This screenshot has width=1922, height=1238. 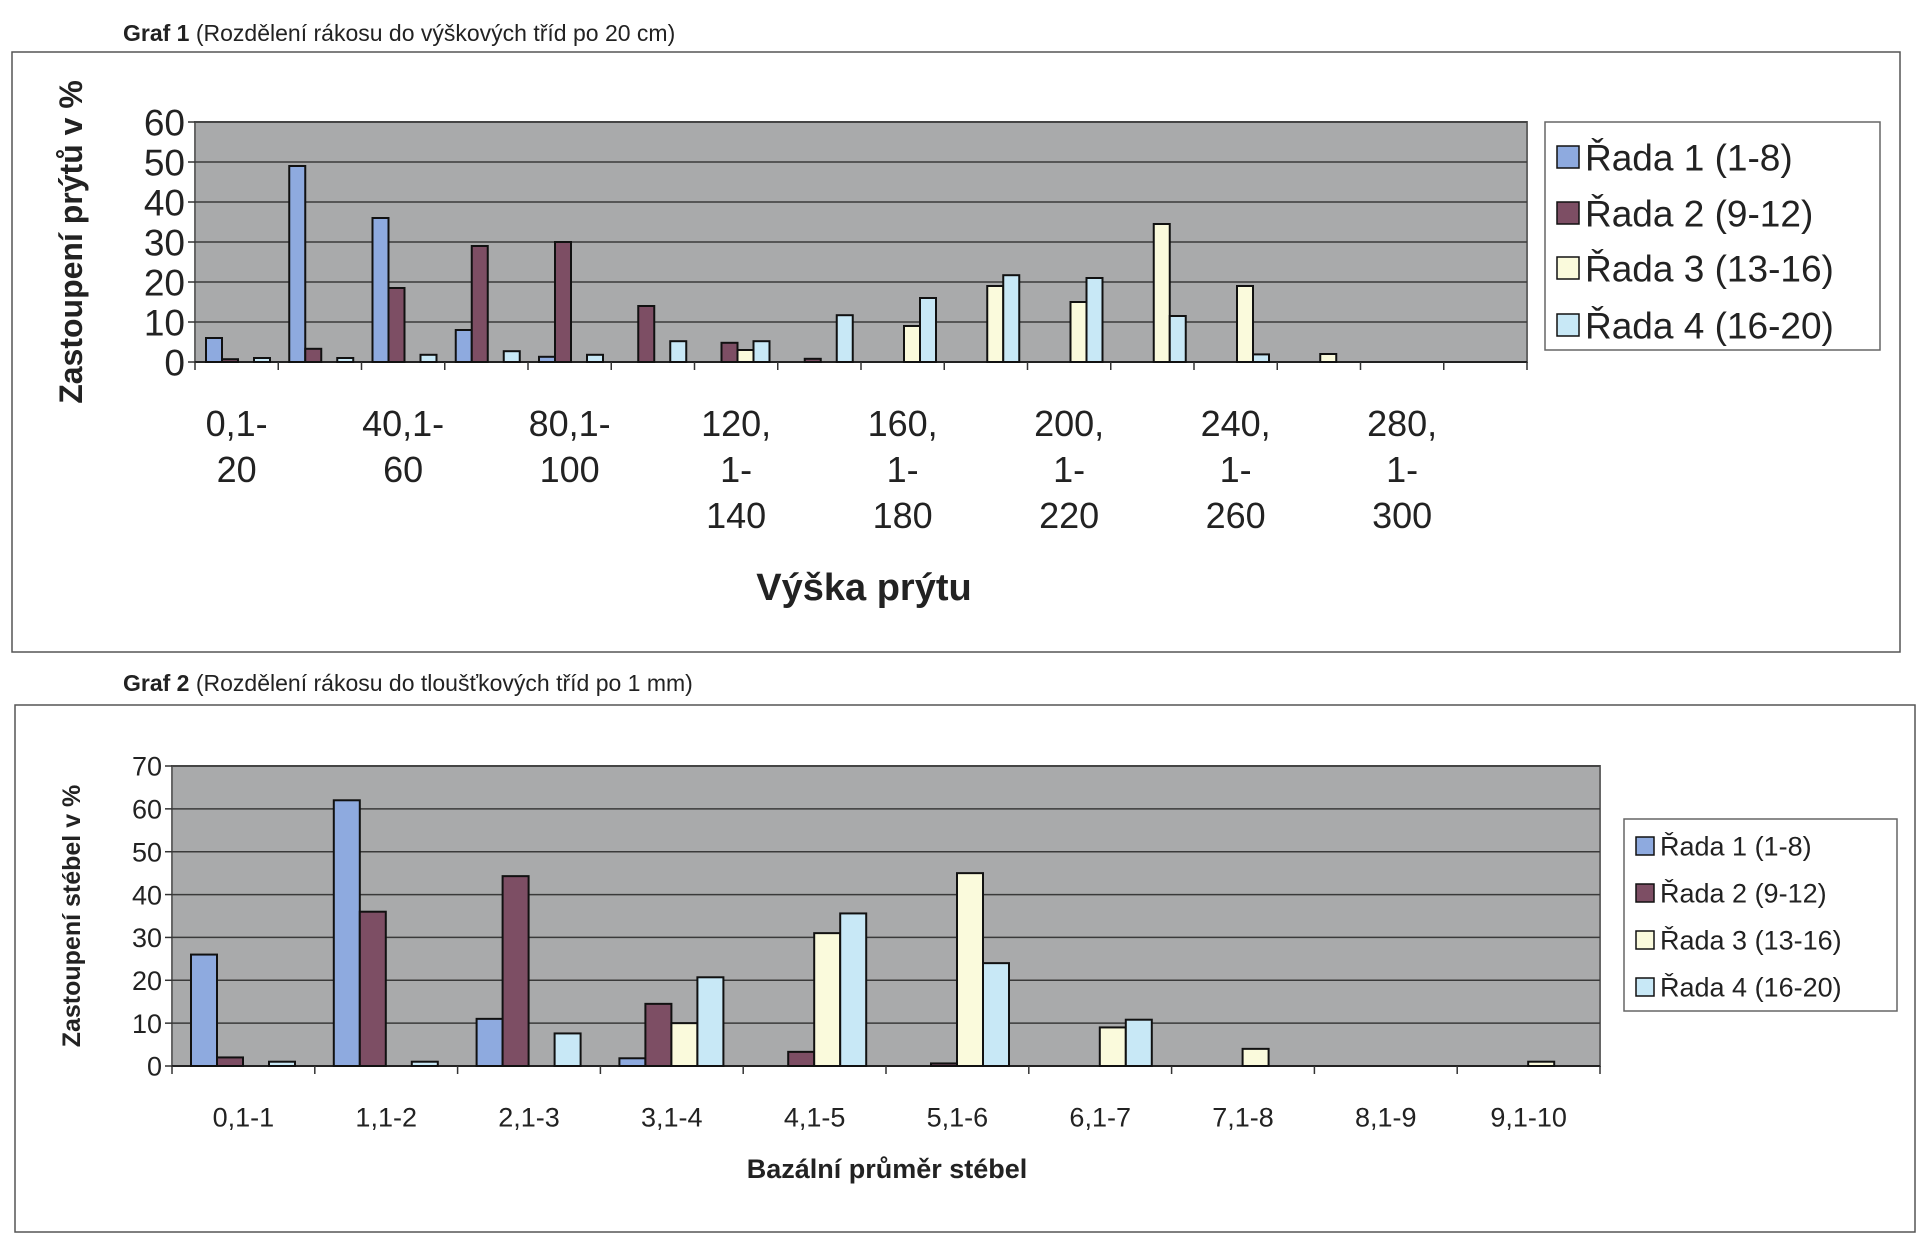 What do you see at coordinates (736, 515) in the screenshot?
I see `x-tick-label: 140` at bounding box center [736, 515].